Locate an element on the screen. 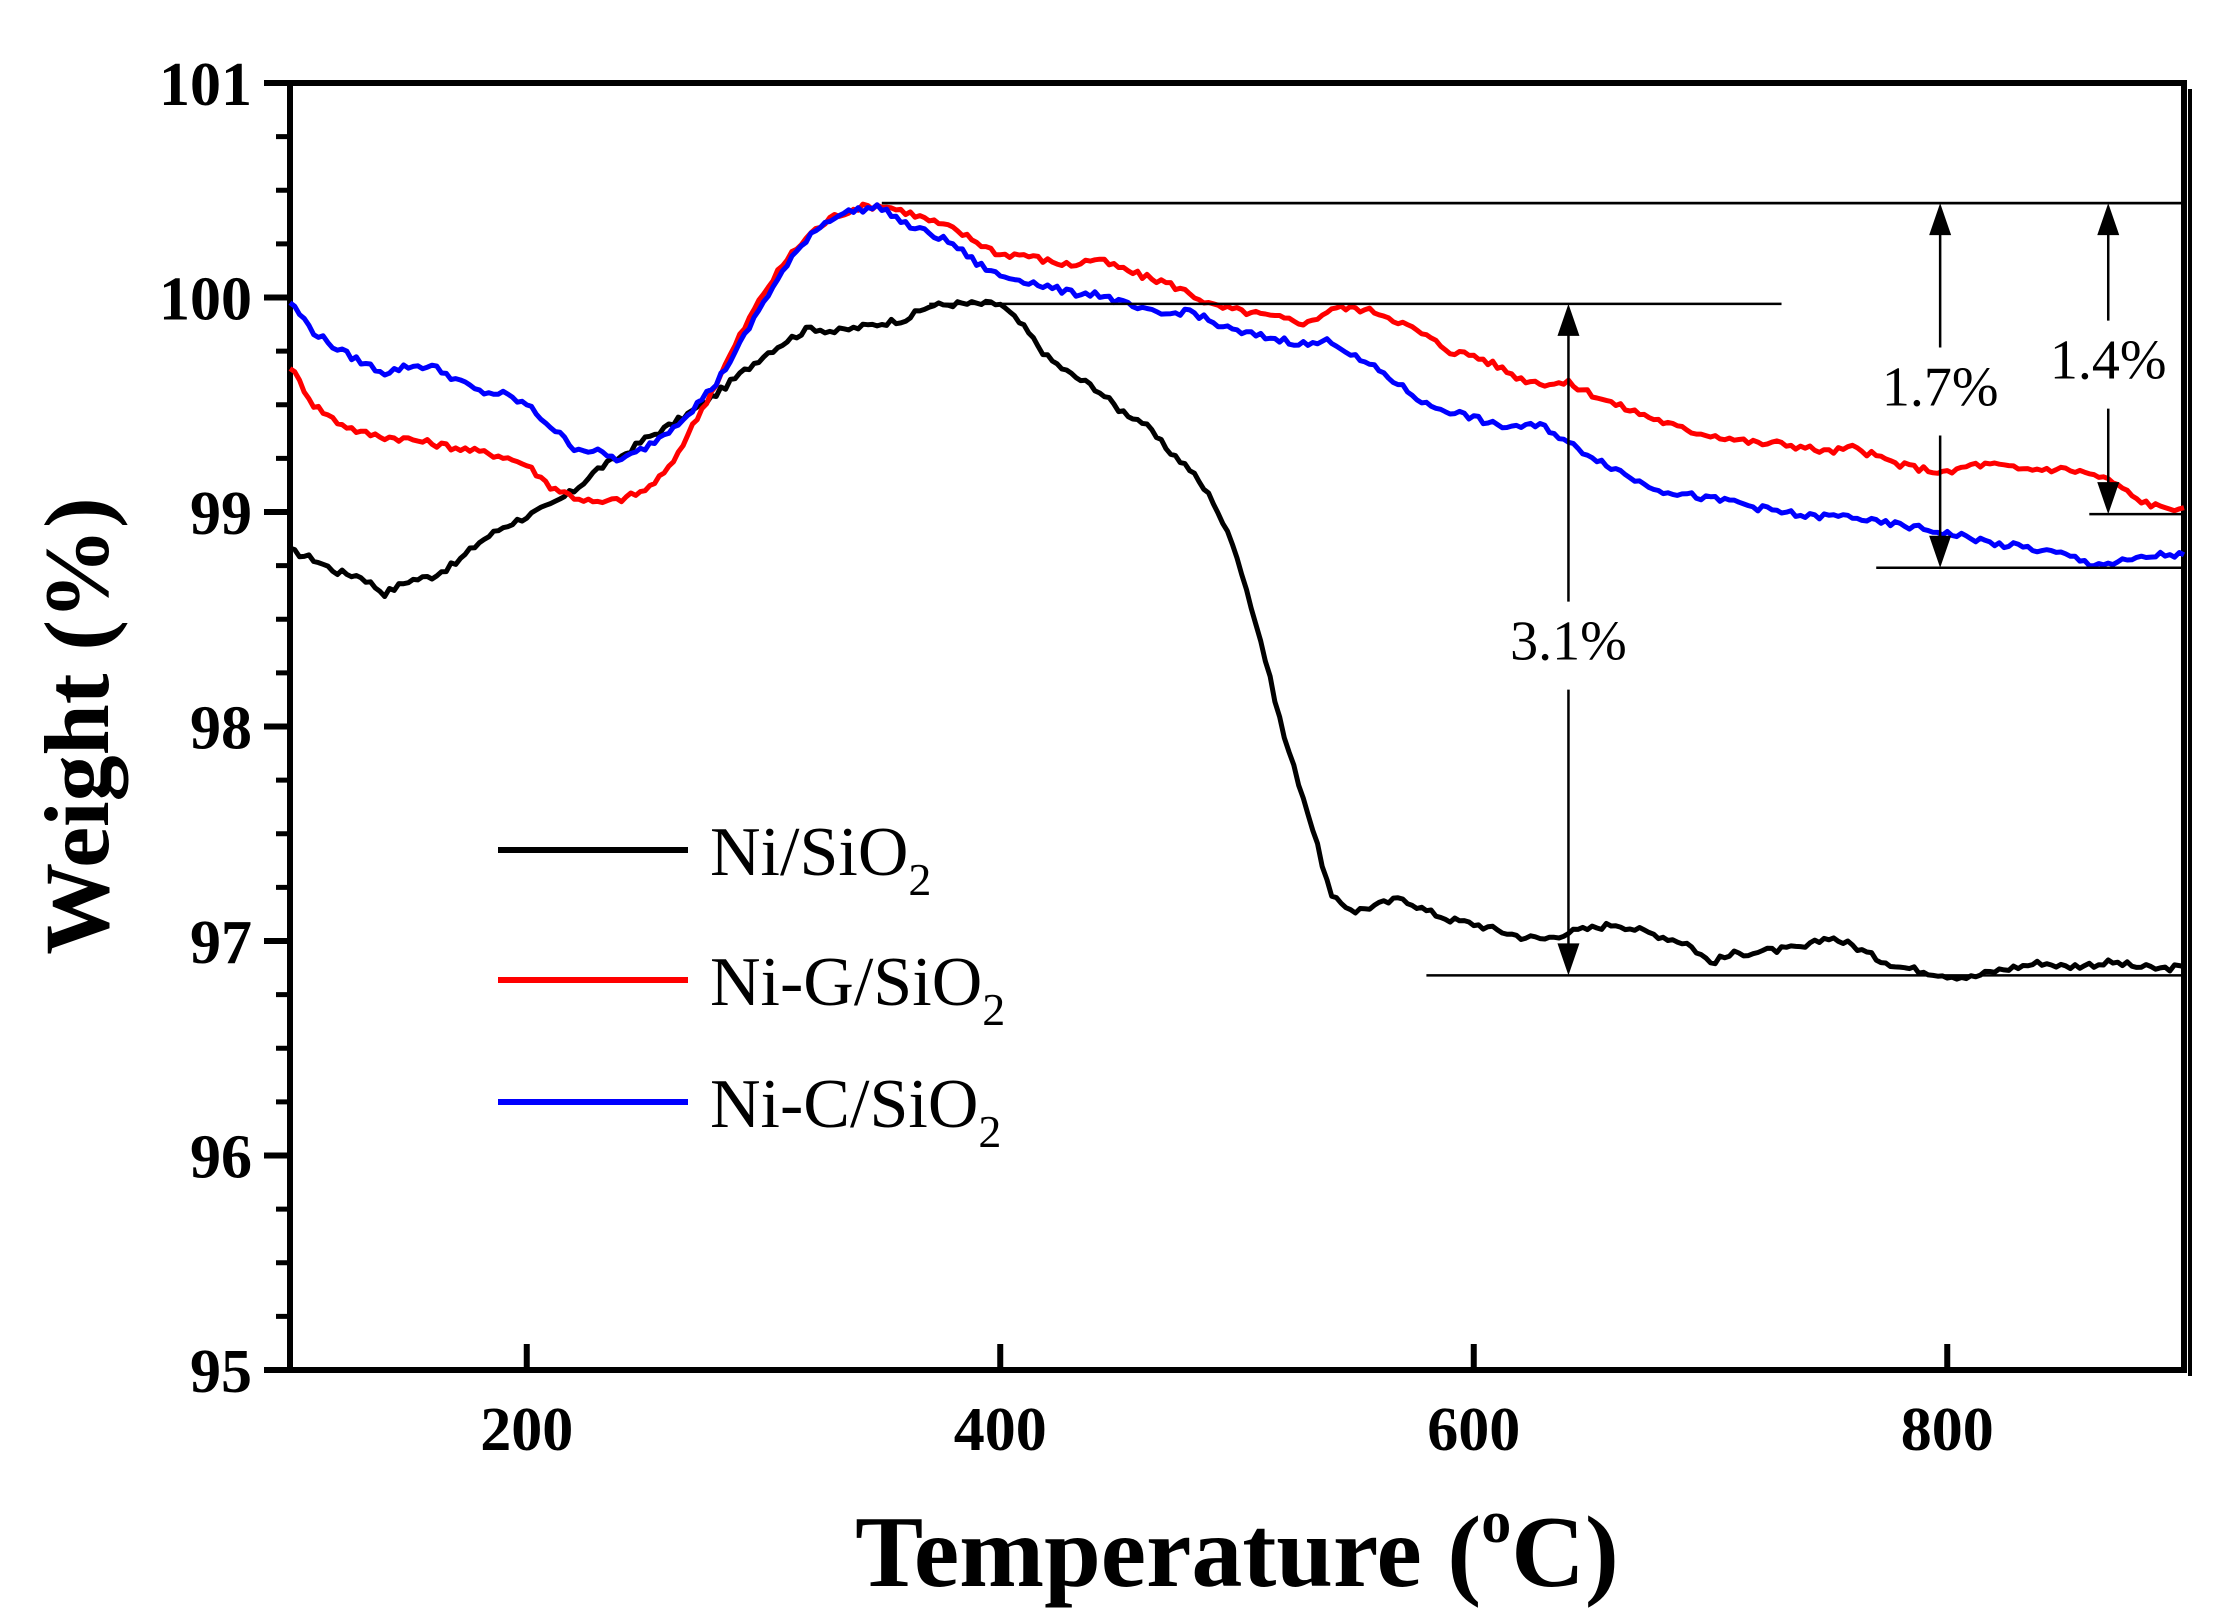 This screenshot has height=1615, width=2222. y-tick-label: 97 is located at coordinates (221, 943).